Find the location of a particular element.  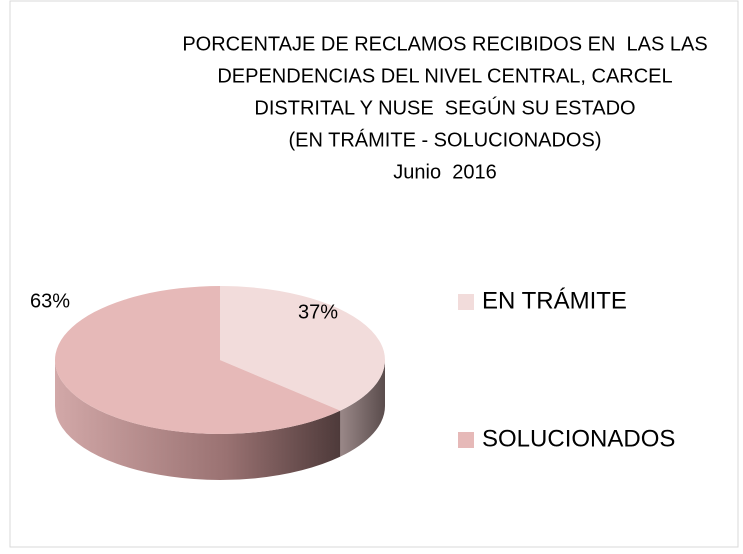

chart-title: (EN TRÁMITE - SOLUCIONADOS) is located at coordinates (445, 139).